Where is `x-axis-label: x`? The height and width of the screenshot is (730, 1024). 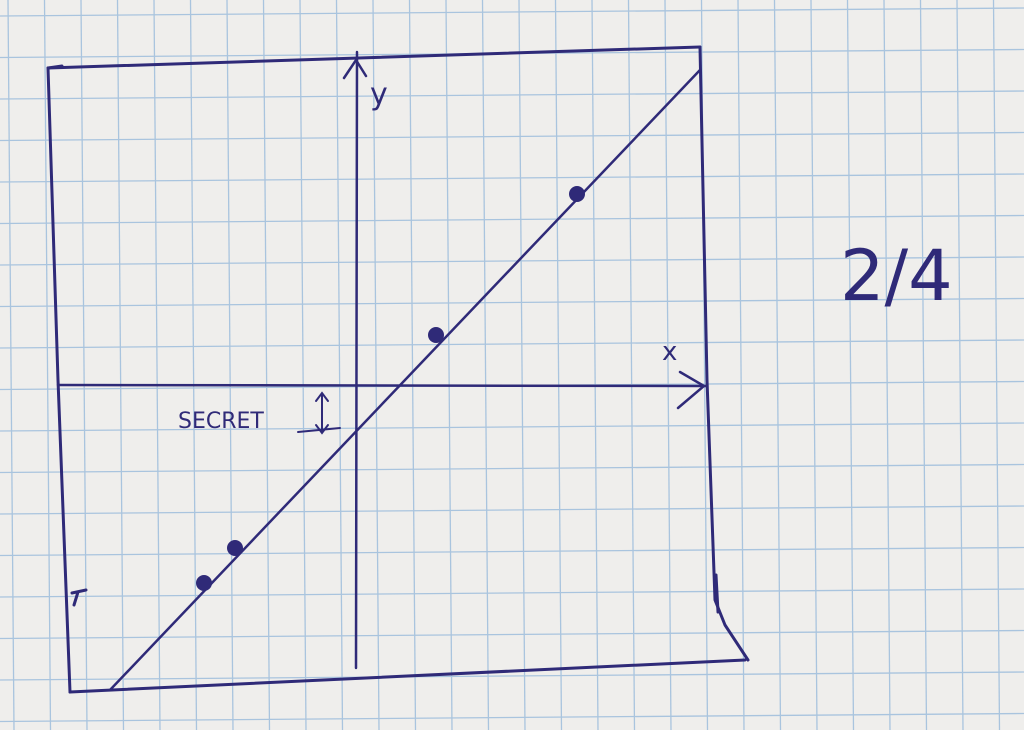 x-axis-label: x is located at coordinates (669, 352).